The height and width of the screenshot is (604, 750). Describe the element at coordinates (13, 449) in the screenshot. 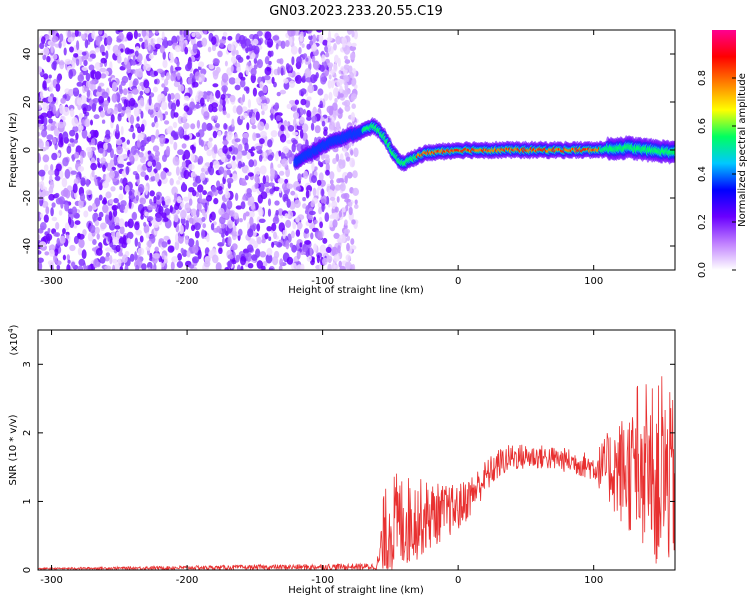

I see `snr-y-label: SNR (10 * v/v)` at that location.